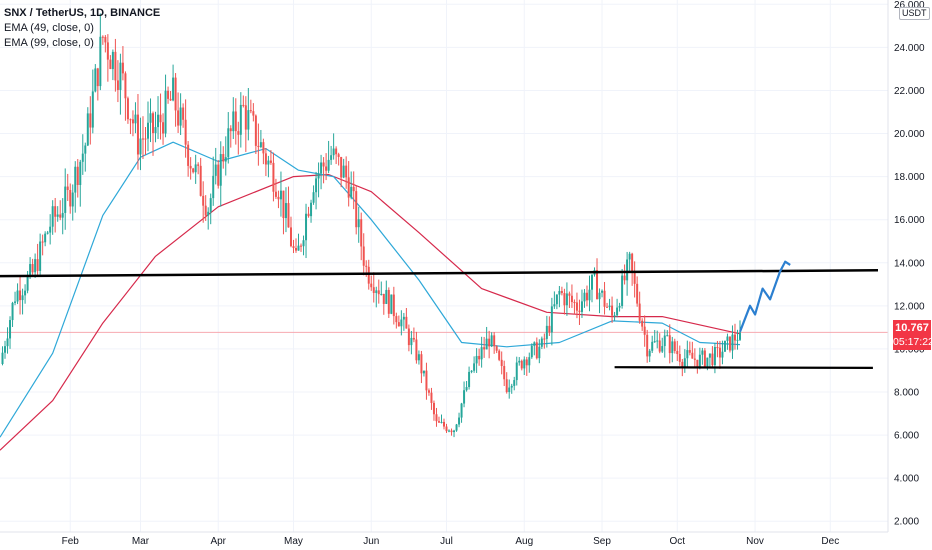 The height and width of the screenshot is (550, 932). What do you see at coordinates (912, 342) in the screenshot?
I see `bar-countdown: 05:17:22` at bounding box center [912, 342].